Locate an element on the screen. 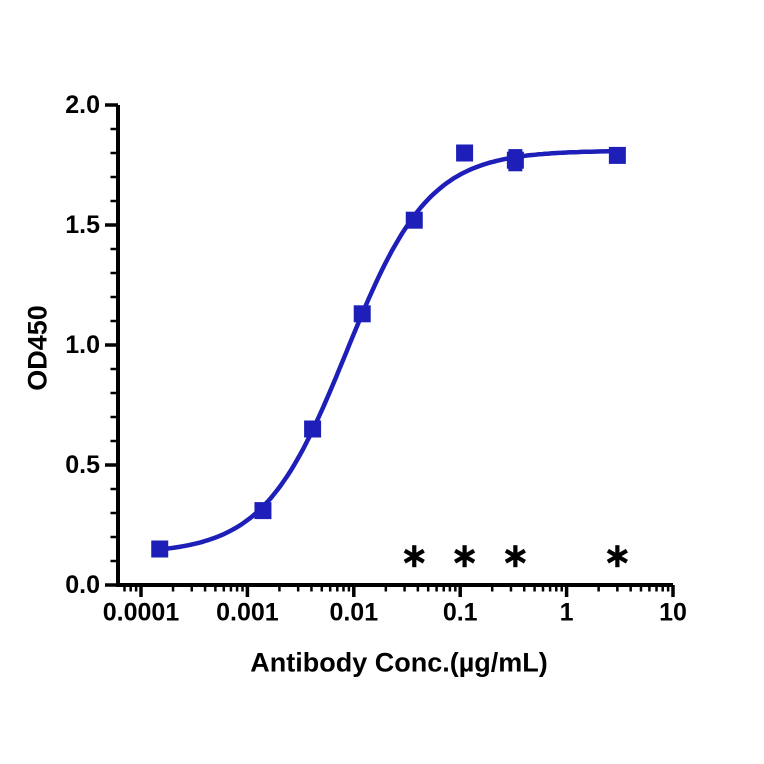 This screenshot has width=764, height=764. y-tick-label: 0.0 is located at coordinates (82, 585).